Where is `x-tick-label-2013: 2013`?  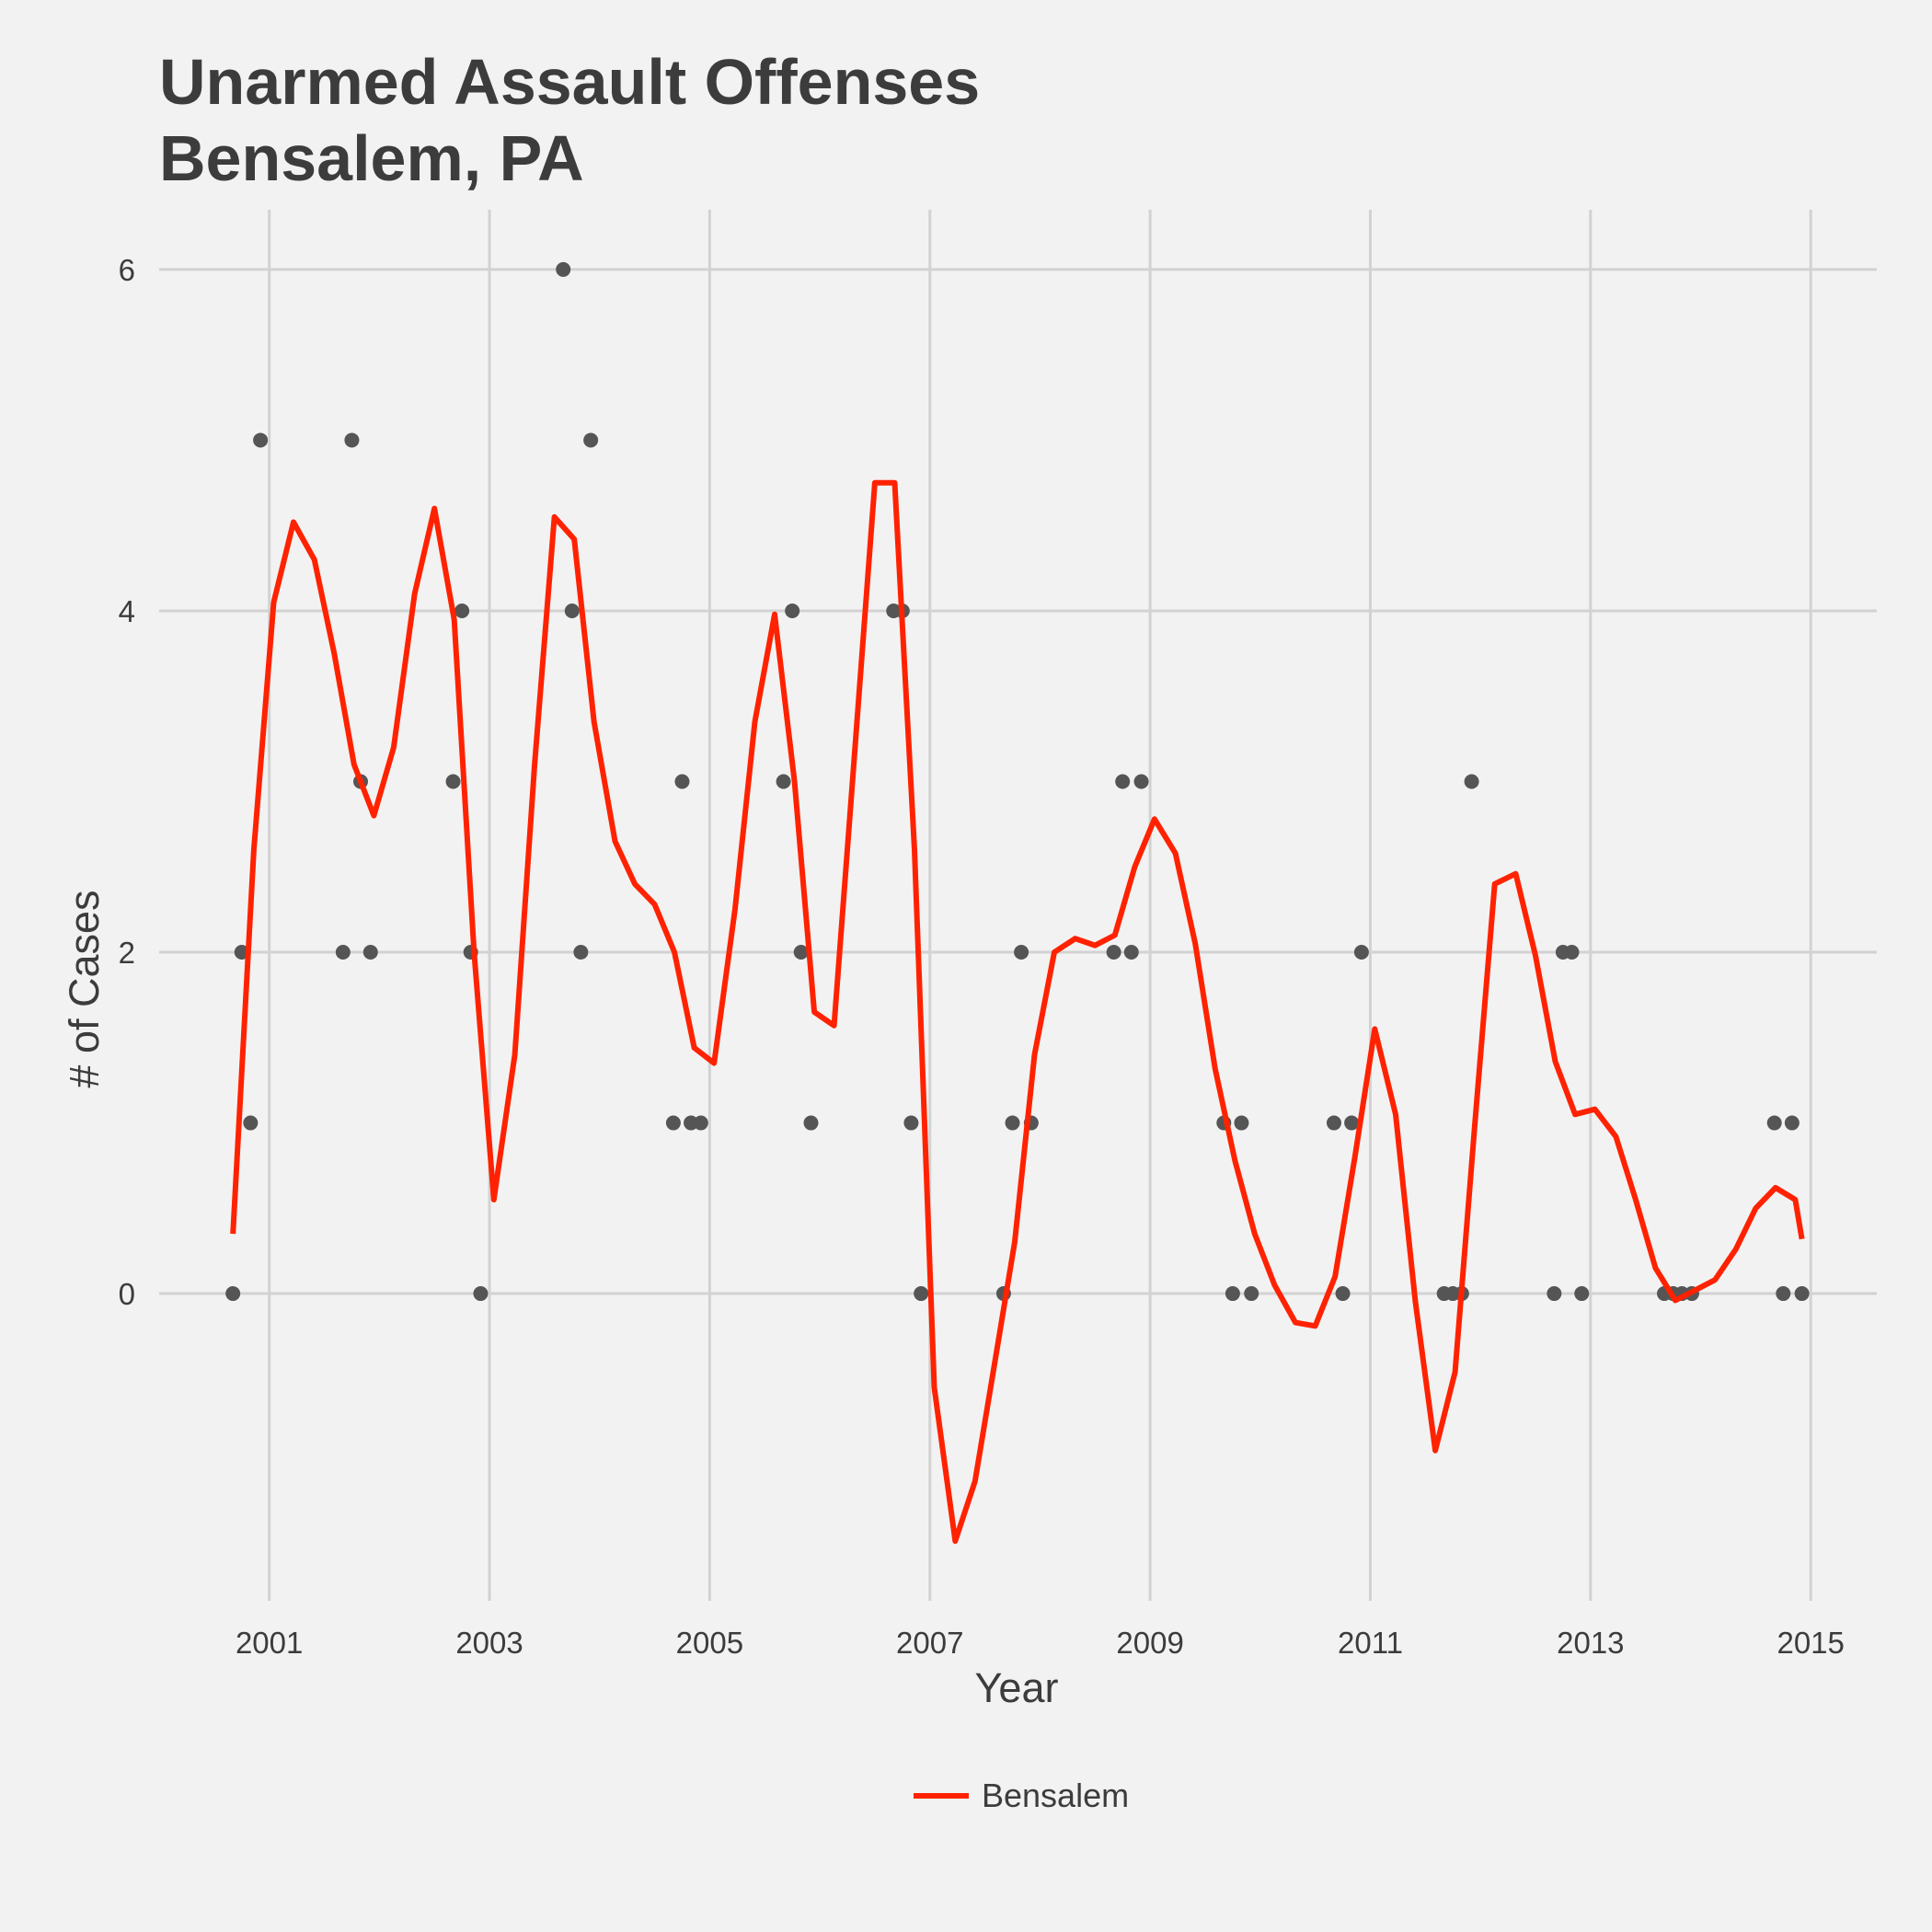
x-tick-label-2013: 2013 is located at coordinates (1590, 1643).